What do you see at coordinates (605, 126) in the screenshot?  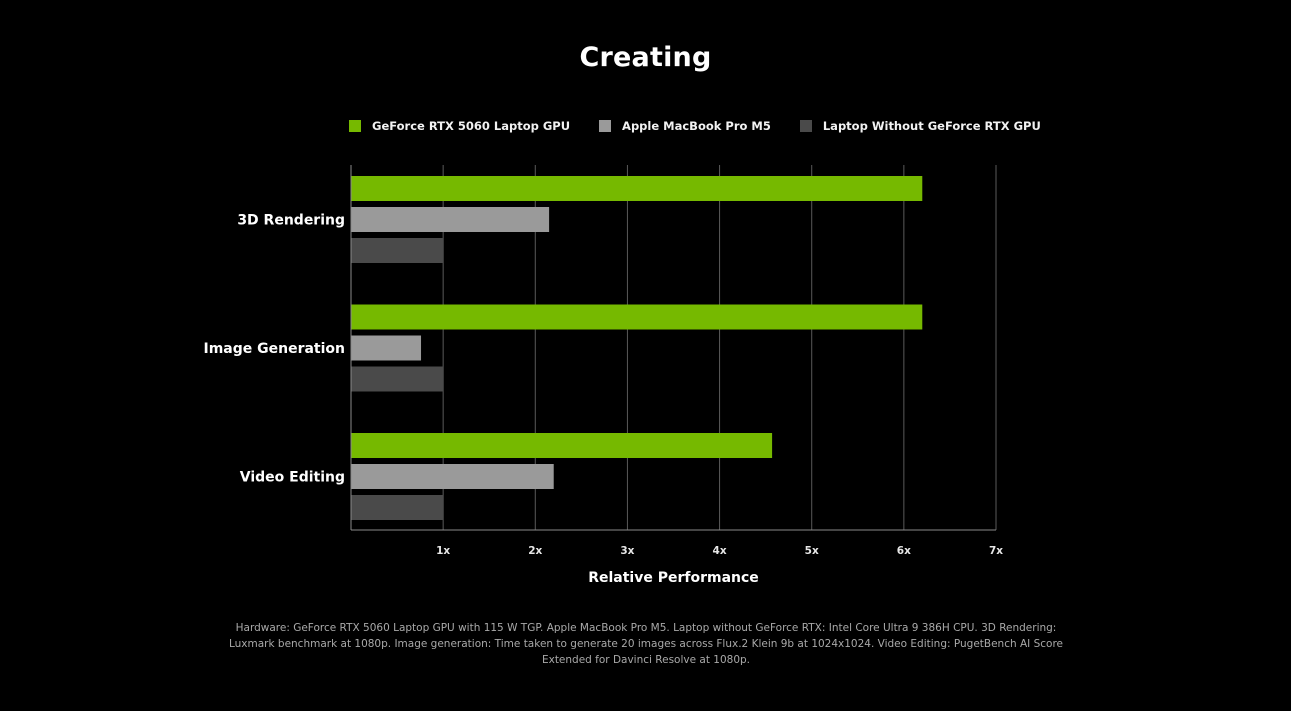 I see `legend-swatch-macbook-pro-m5` at bounding box center [605, 126].